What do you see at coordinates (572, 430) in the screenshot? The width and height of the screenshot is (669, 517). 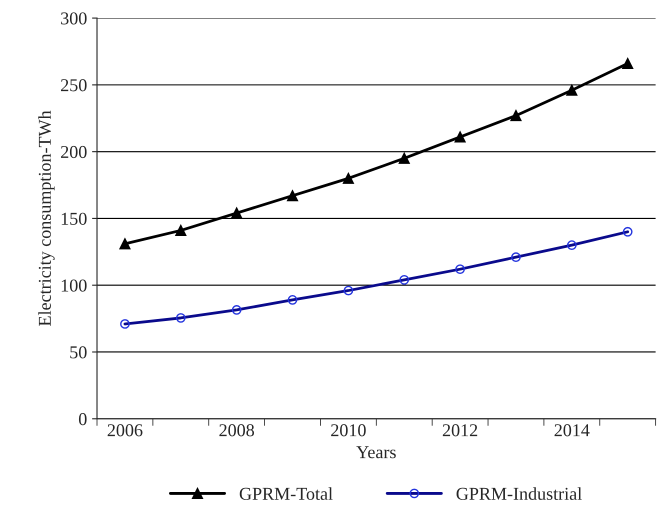 I see `x-tick-label: 2014` at bounding box center [572, 430].